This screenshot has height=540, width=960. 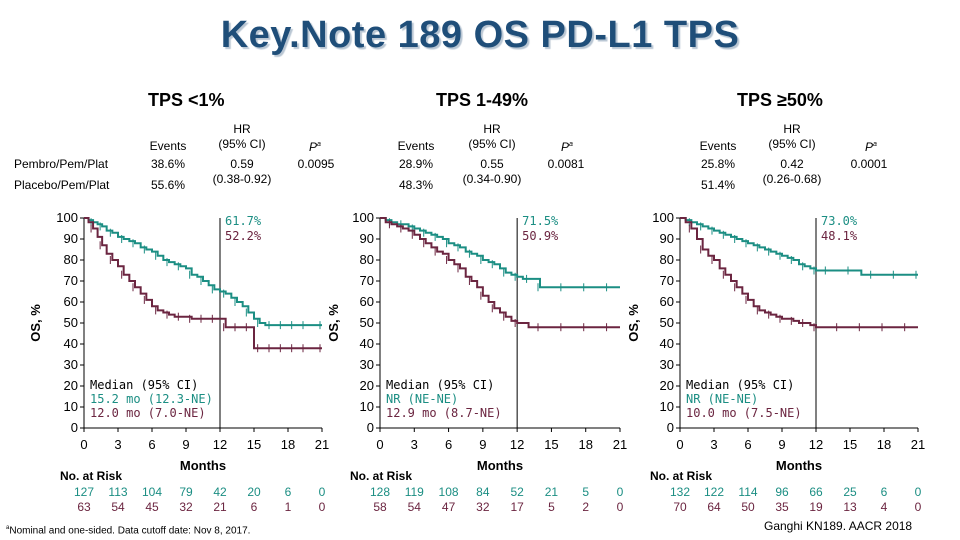 I want to click on panel-1-hr-header: HR, so click(x=242, y=129).